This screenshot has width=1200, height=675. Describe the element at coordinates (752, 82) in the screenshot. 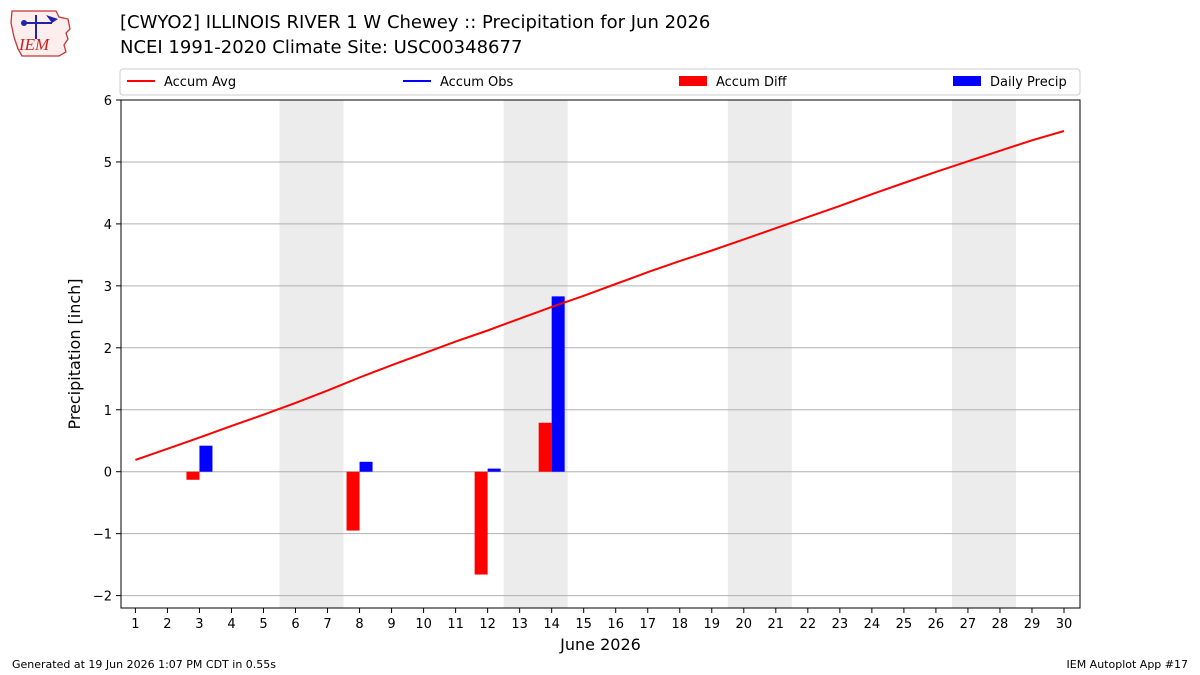

I see `legend-label: Accum Diff` at that location.